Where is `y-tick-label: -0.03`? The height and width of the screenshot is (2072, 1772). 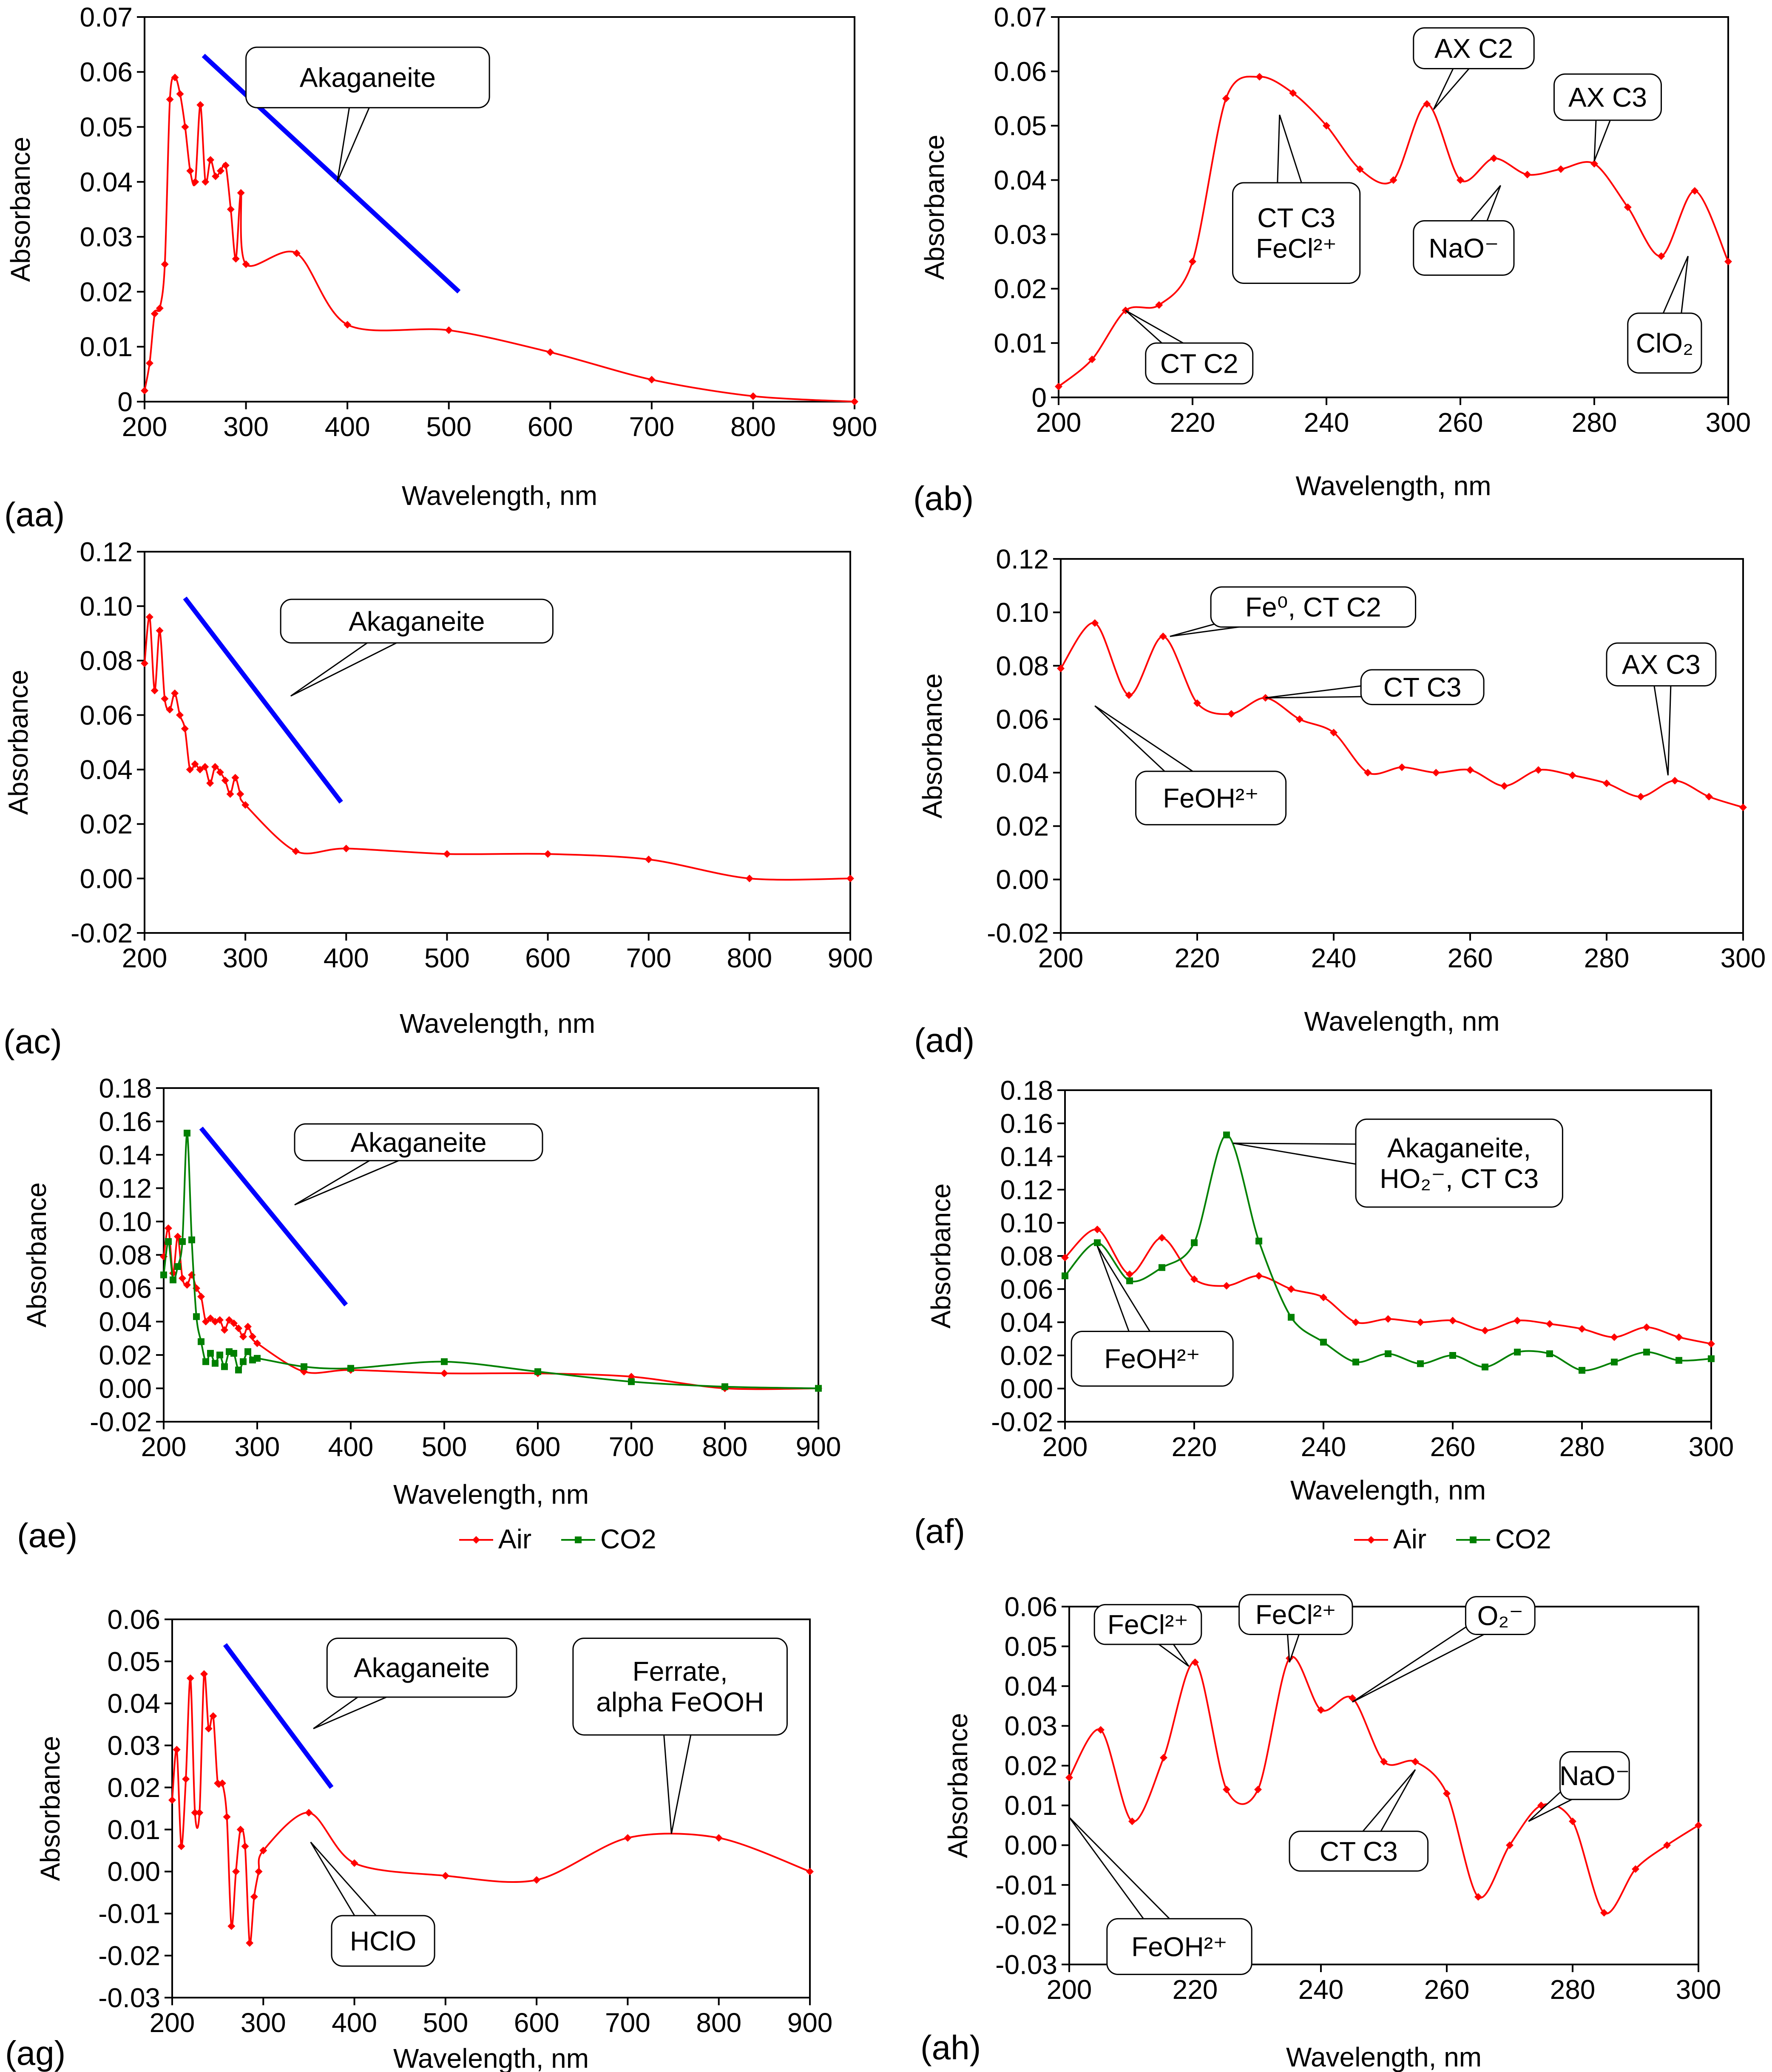
y-tick-label: -0.03 is located at coordinates (129, 1997).